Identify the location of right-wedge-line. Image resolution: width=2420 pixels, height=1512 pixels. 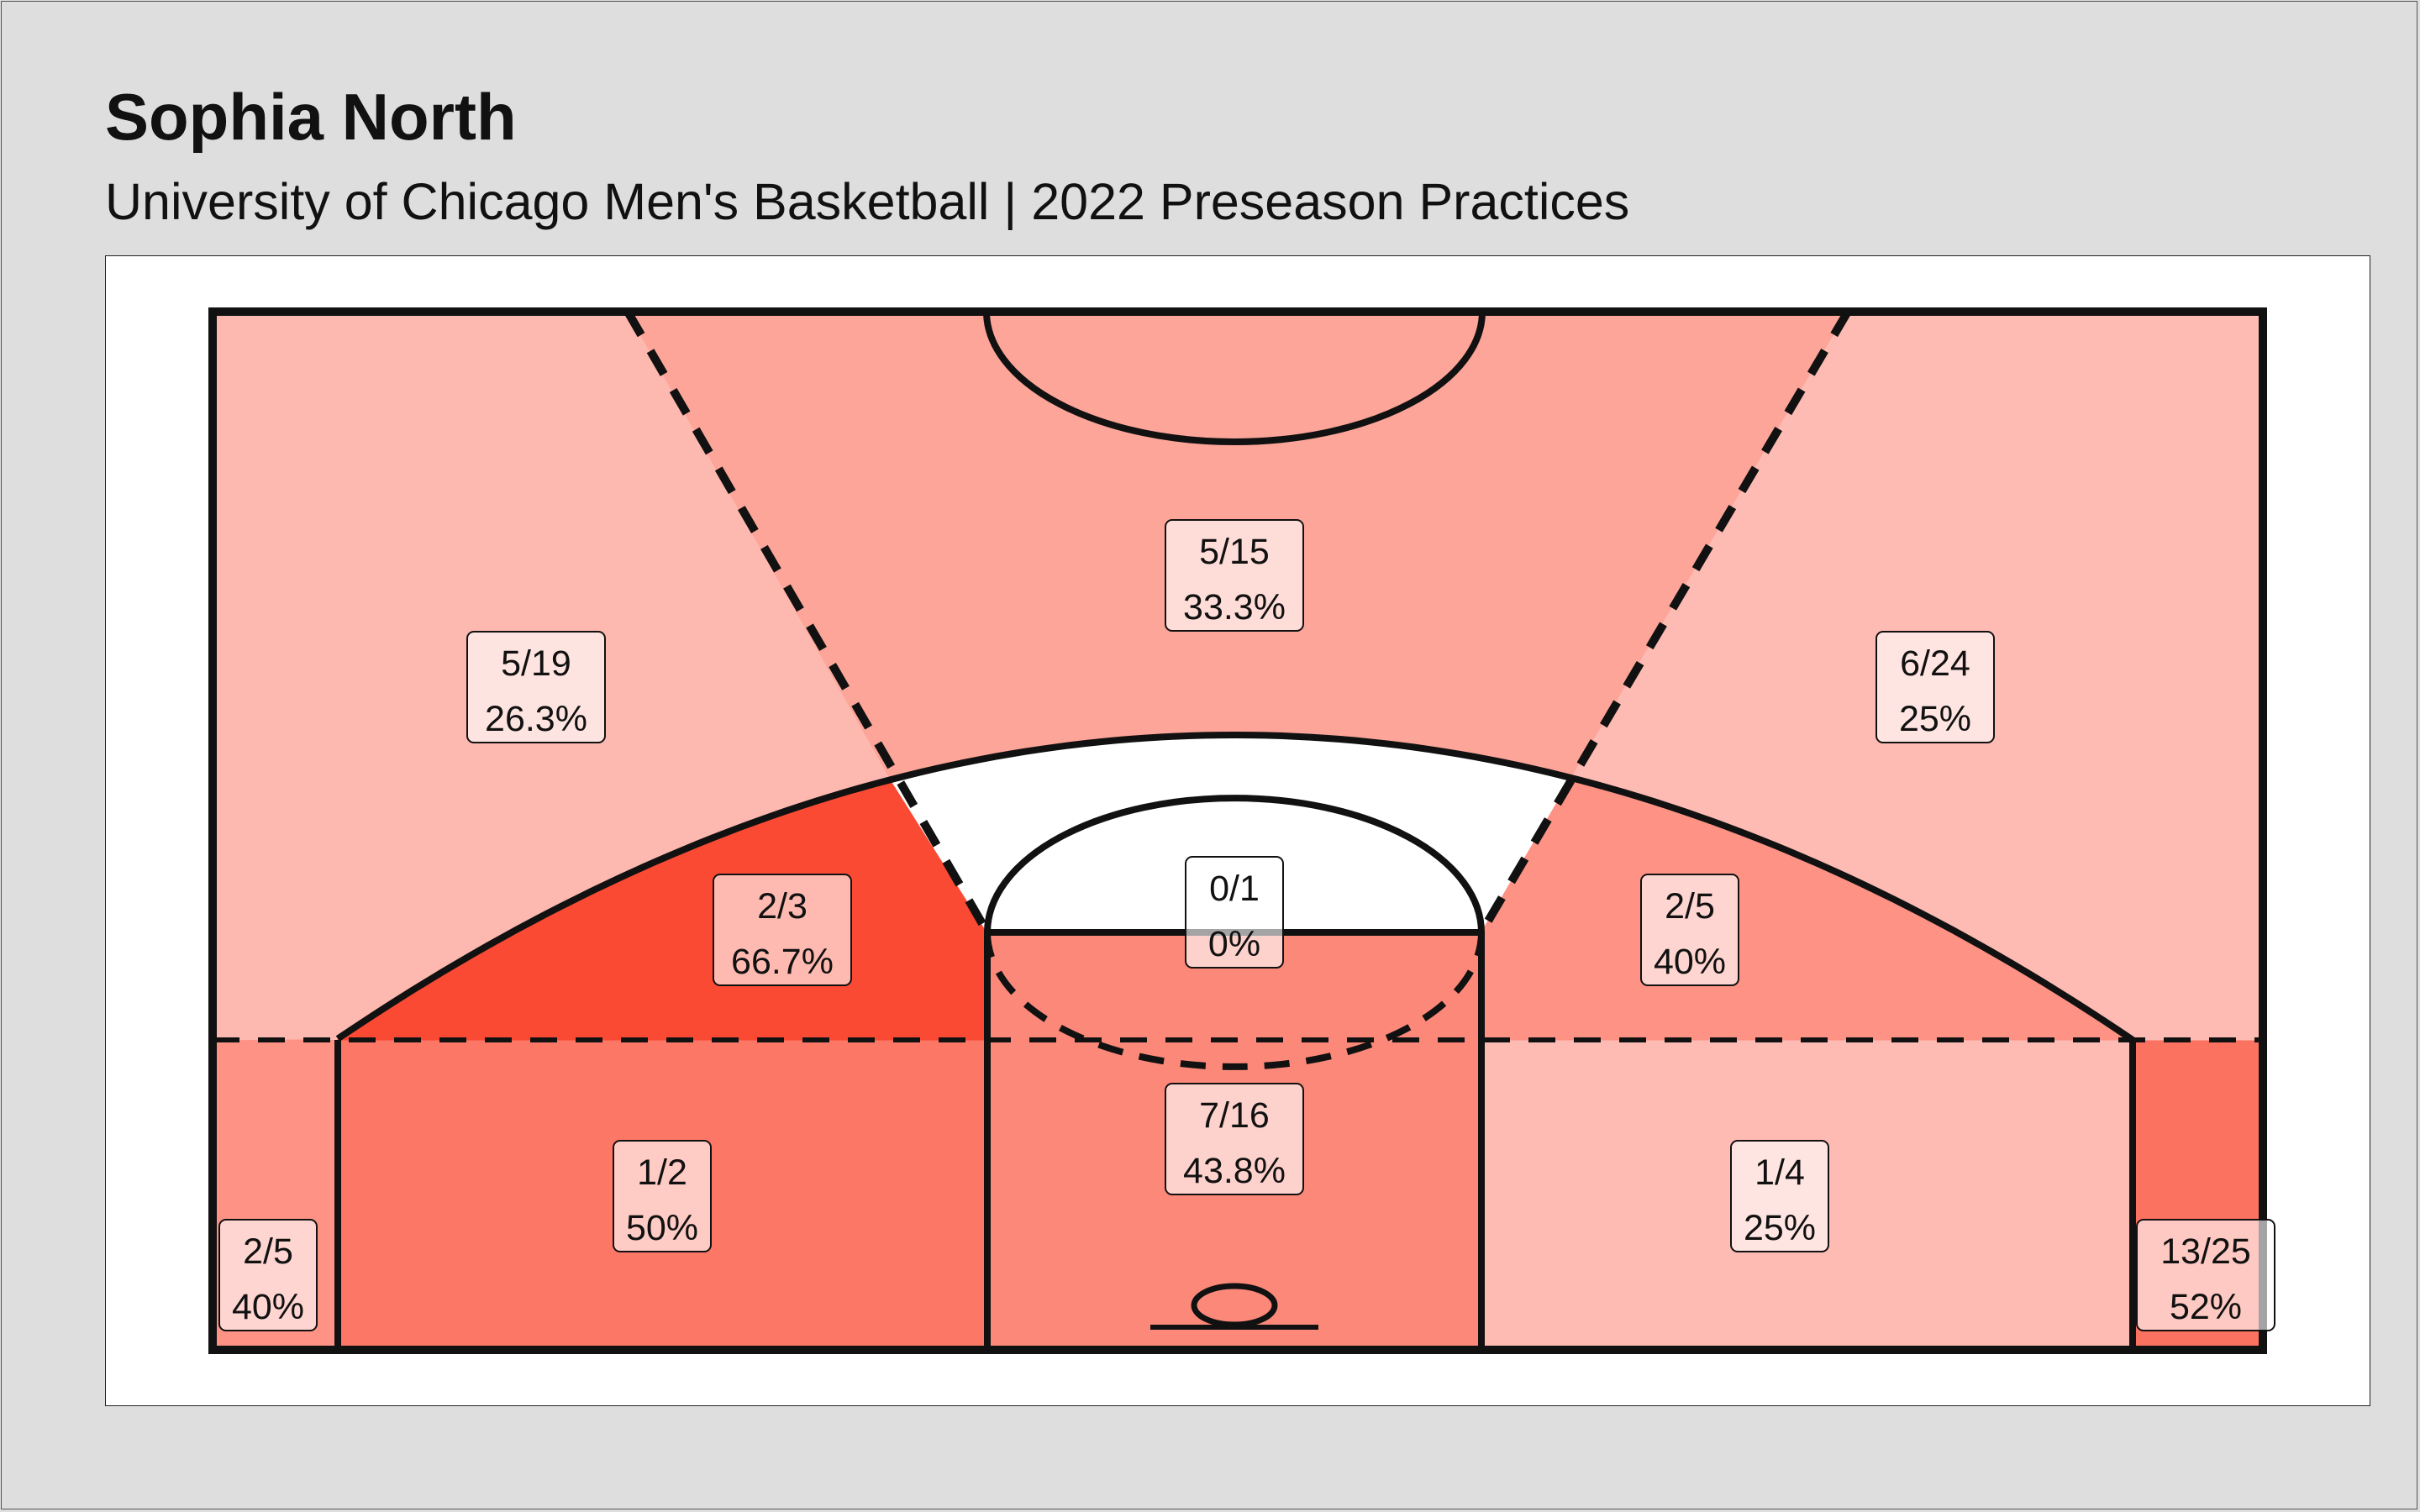
(1664, 622).